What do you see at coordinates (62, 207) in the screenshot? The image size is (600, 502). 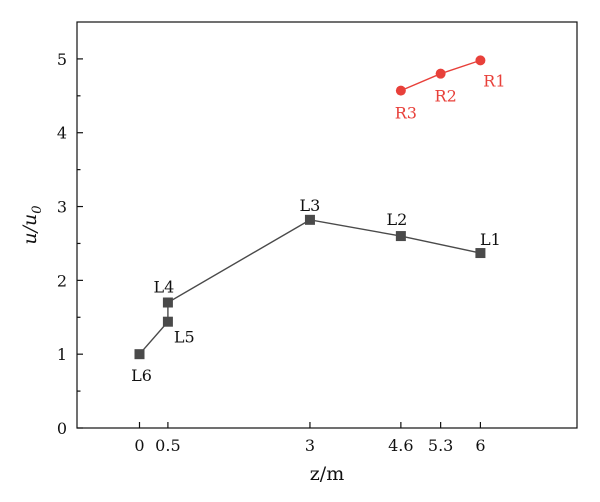 I see `y-tick-label: 3` at bounding box center [62, 207].